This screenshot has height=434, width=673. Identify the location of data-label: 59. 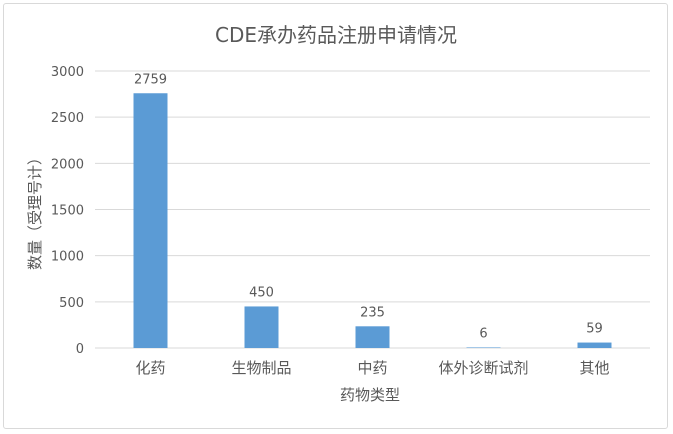
(594, 329).